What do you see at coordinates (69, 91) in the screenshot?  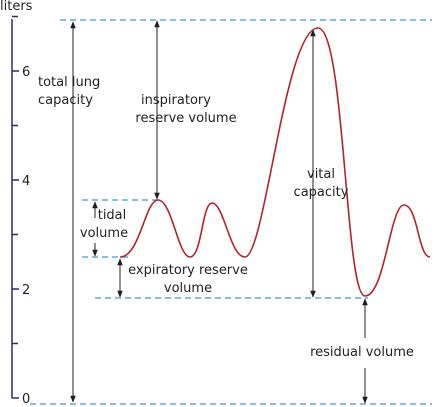 I see `label: total lung capacity` at bounding box center [69, 91].